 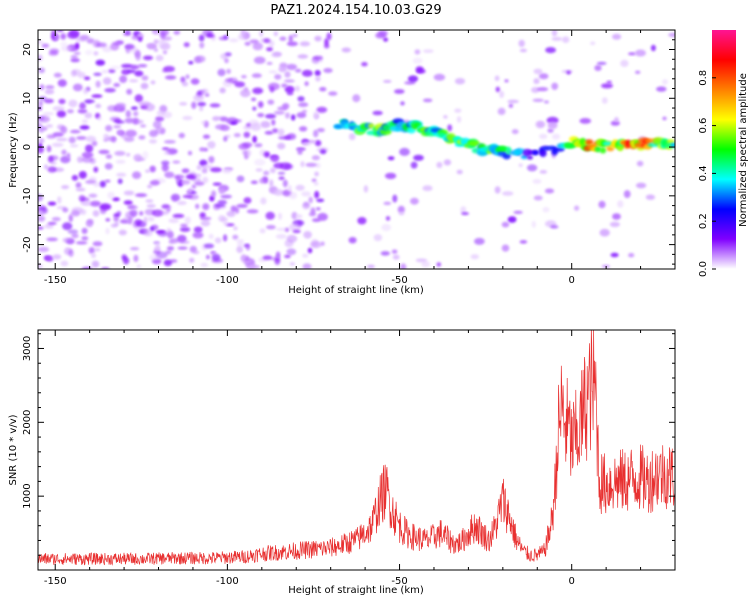 I want to click on x-tick-label: -50, so click(x=399, y=581).